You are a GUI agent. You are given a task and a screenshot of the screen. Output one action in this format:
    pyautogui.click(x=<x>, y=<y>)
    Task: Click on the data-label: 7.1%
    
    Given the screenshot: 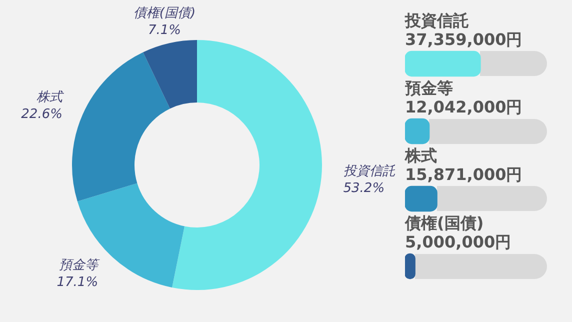 What is the action you would take?
    pyautogui.click(x=164, y=30)
    